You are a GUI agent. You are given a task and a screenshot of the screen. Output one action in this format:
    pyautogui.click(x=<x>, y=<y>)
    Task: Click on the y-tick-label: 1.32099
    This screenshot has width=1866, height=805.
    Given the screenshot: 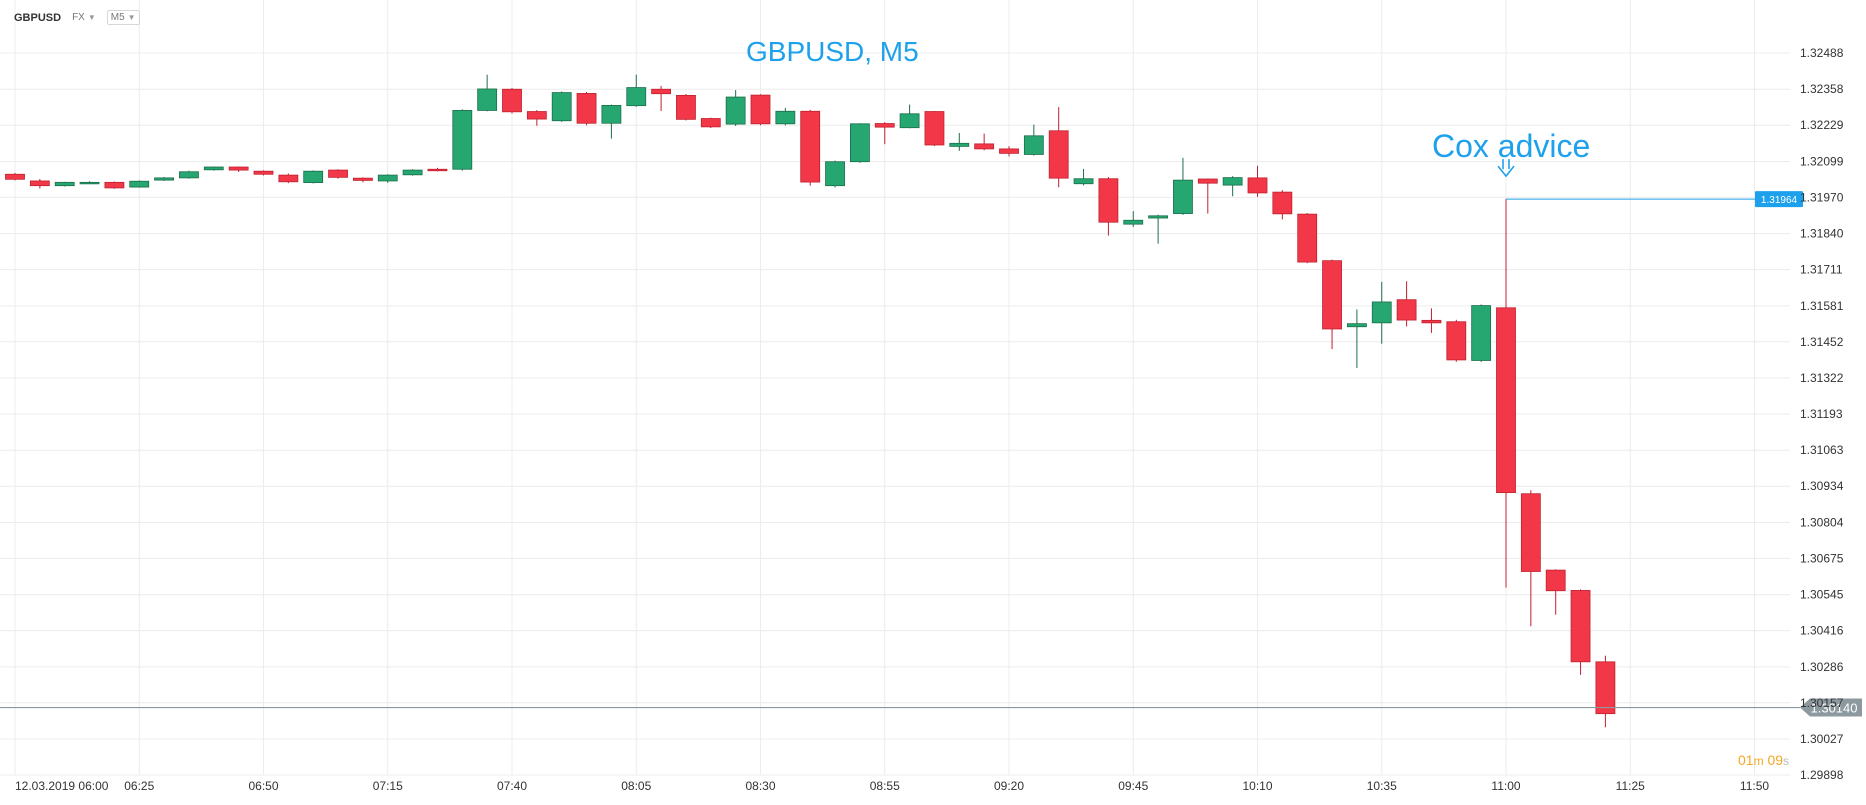 What is the action you would take?
    pyautogui.click(x=1822, y=161)
    